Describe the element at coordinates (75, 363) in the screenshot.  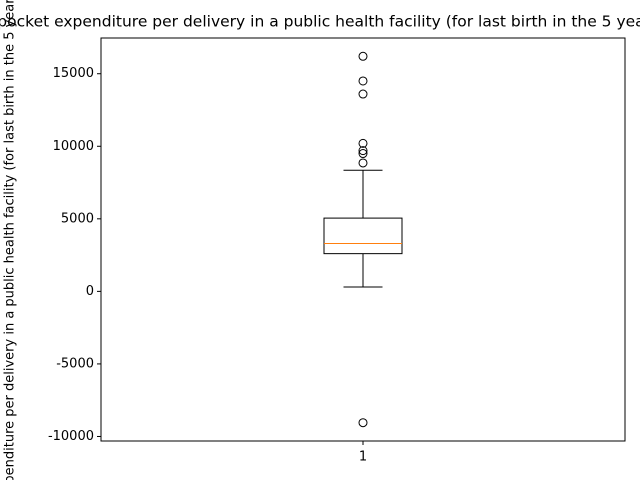
I see `y-tick-label: -5000` at that location.